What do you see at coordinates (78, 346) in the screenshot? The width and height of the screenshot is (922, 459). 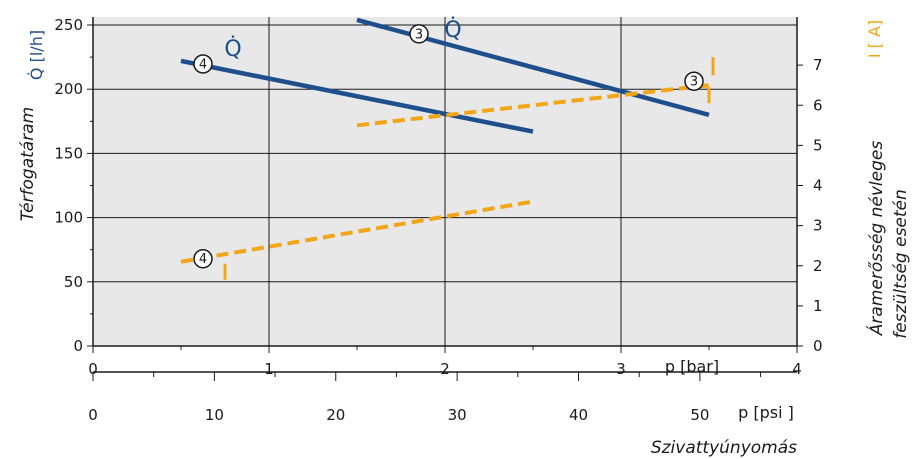 I see `y-left-tick-label: 0` at bounding box center [78, 346].